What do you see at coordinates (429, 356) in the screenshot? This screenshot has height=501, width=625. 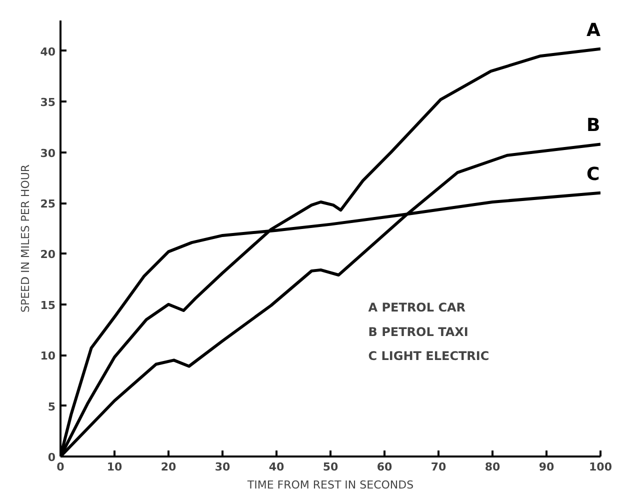 I see `annotation: C LIGHT ELECTRIC` at bounding box center [429, 356].